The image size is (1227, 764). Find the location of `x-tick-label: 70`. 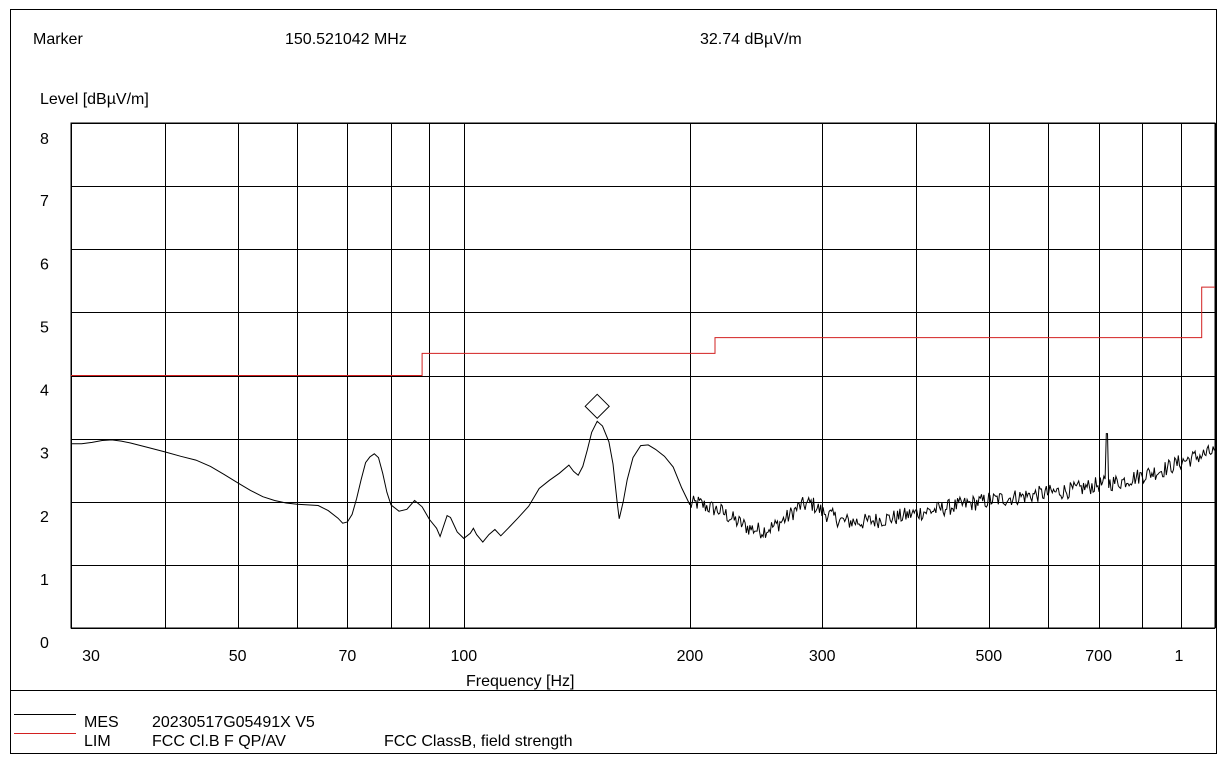

x-tick-label: 70 is located at coordinates (348, 656).